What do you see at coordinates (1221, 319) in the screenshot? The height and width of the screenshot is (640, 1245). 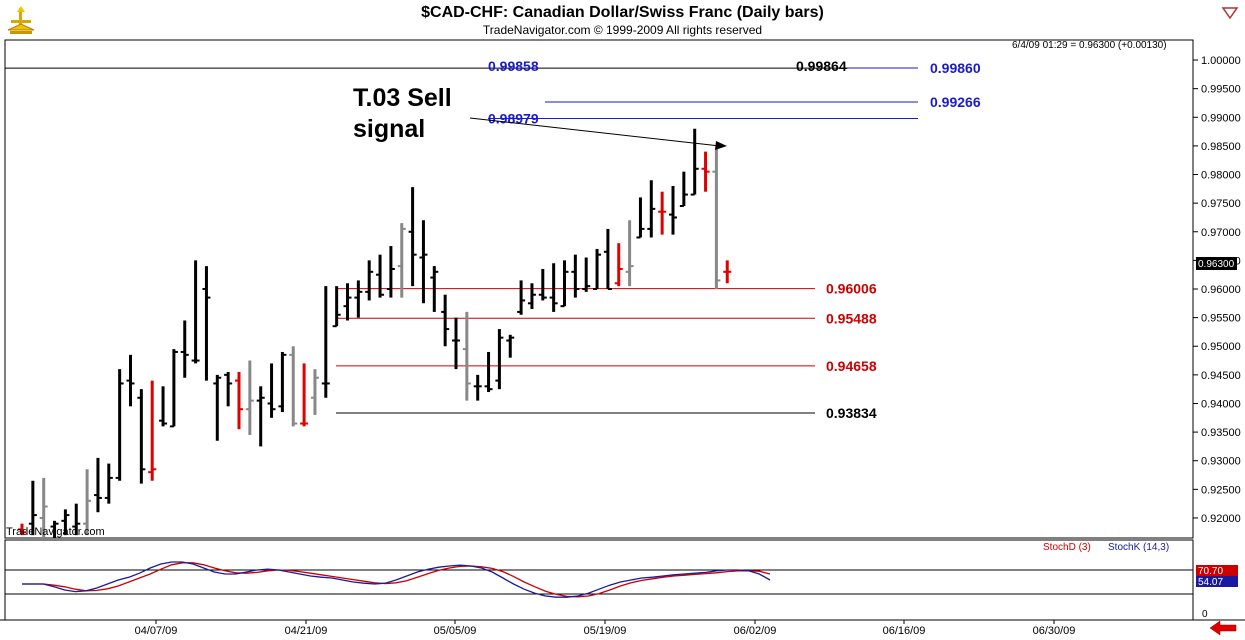 I see `y-tick-label: 0.95500` at bounding box center [1221, 319].